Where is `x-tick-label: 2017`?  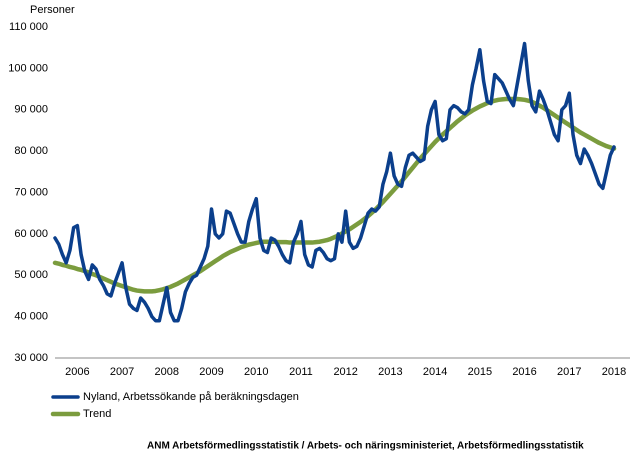
x-tick-label: 2017 is located at coordinates (569, 372).